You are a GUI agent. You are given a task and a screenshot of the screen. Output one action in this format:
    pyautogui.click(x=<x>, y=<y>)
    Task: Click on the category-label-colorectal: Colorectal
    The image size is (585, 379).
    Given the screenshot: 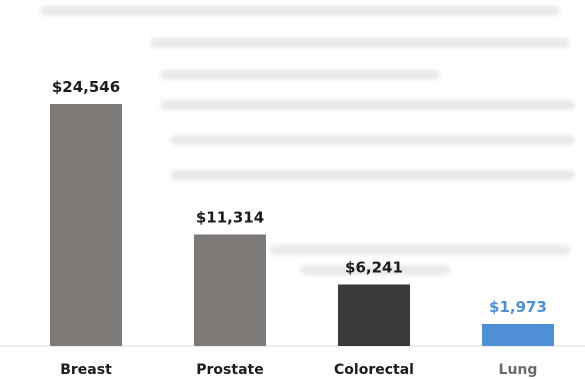 What is the action you would take?
    pyautogui.click(x=374, y=370)
    